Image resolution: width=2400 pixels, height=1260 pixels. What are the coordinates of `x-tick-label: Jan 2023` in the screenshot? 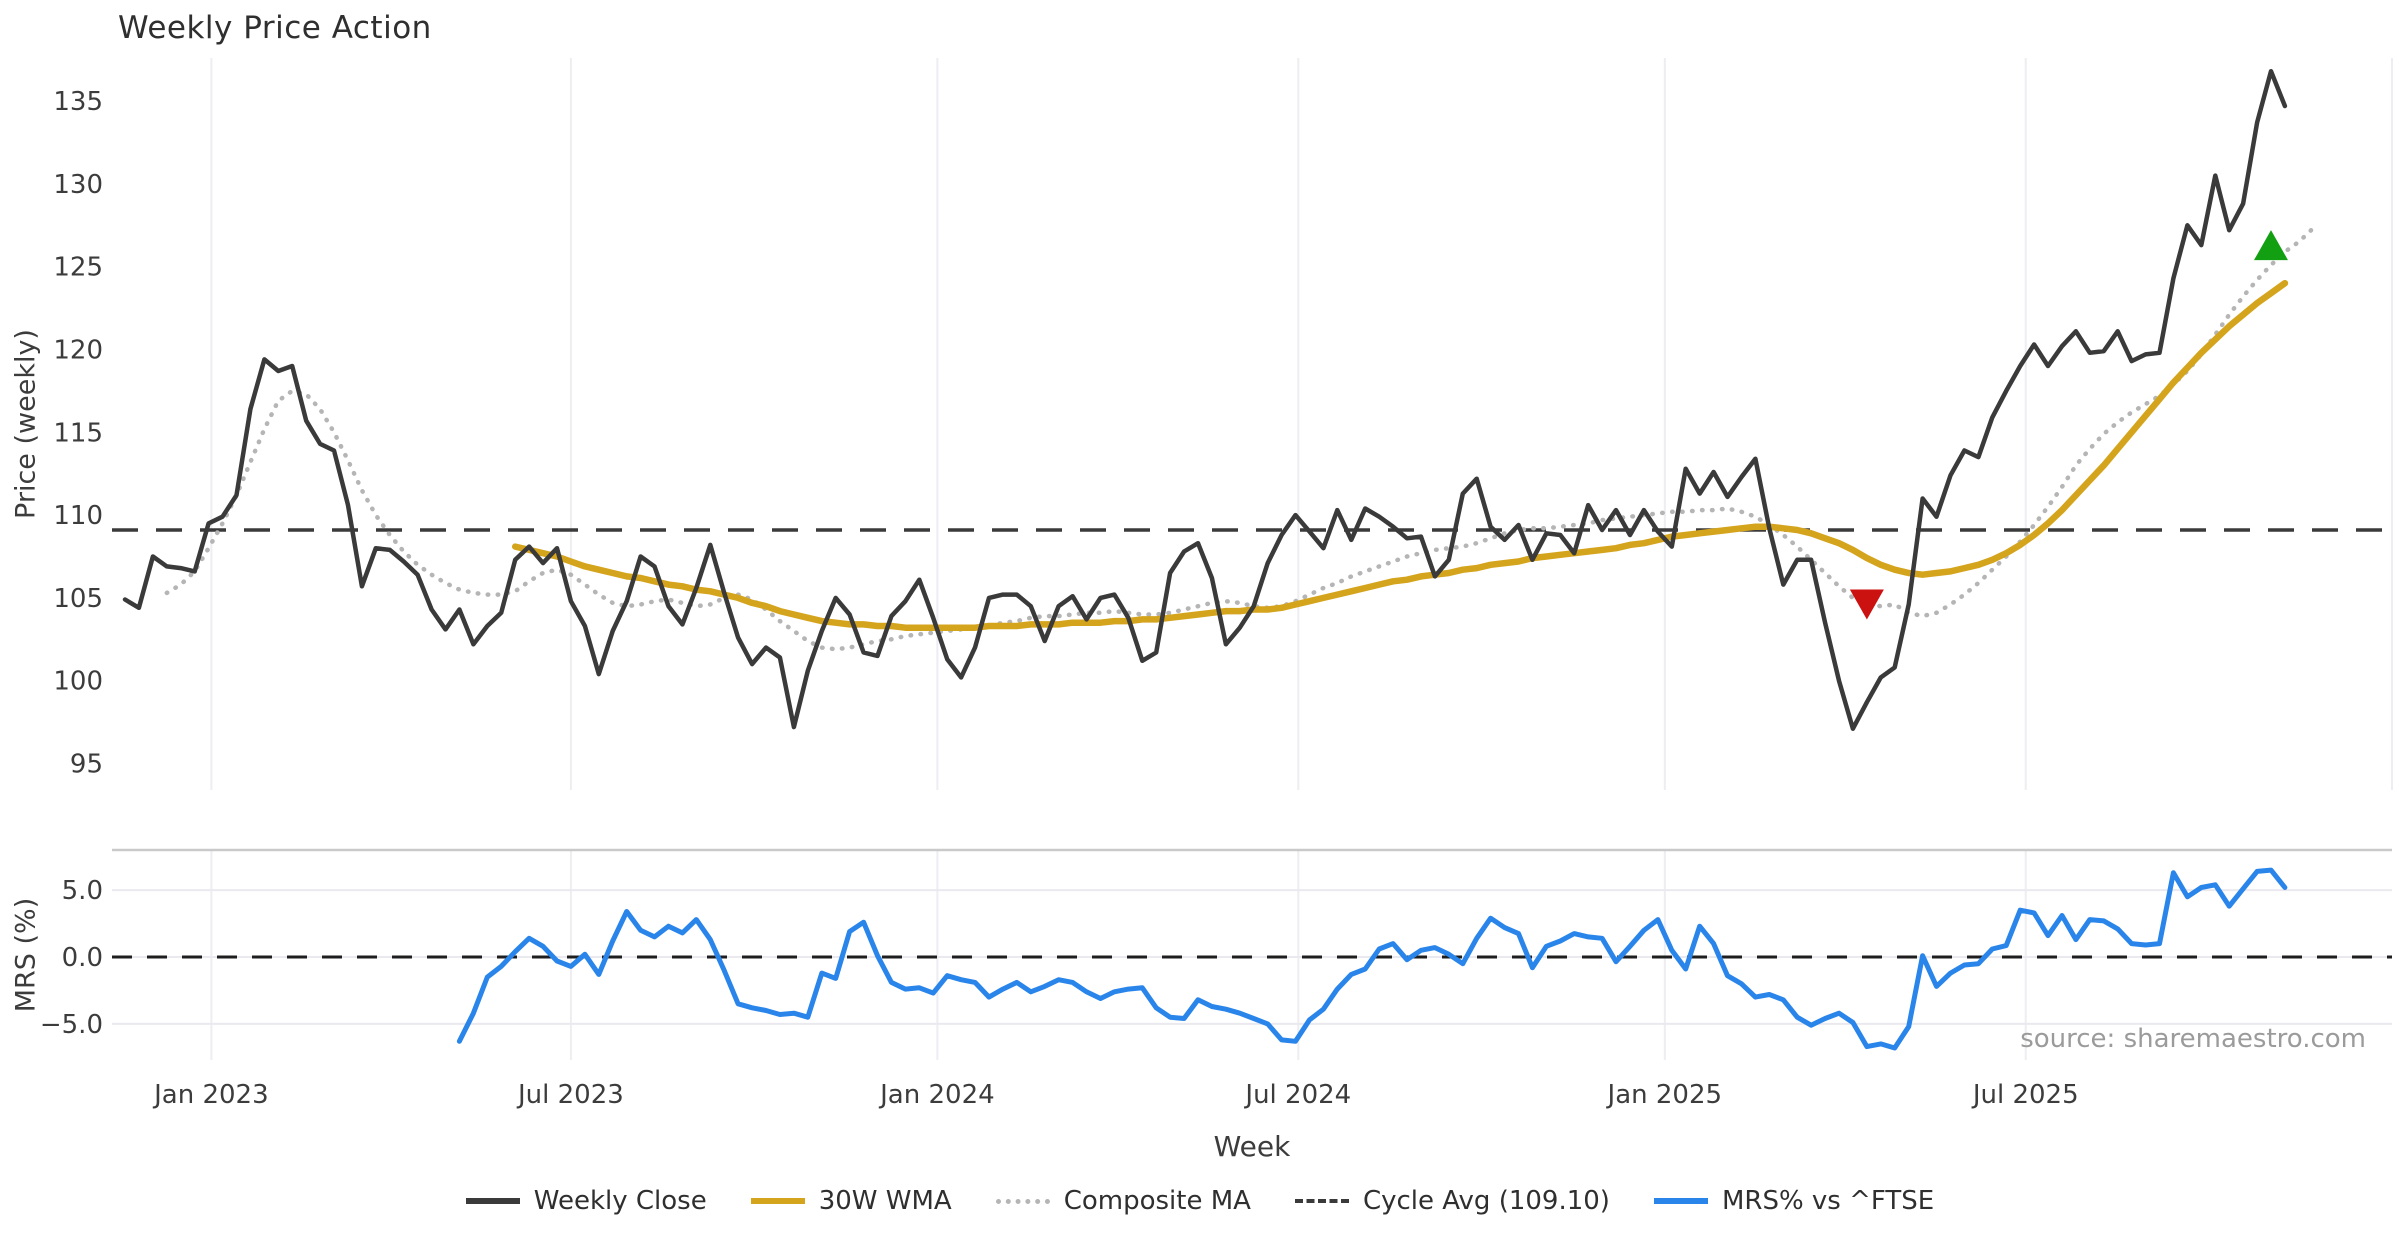 It's located at (210, 1095).